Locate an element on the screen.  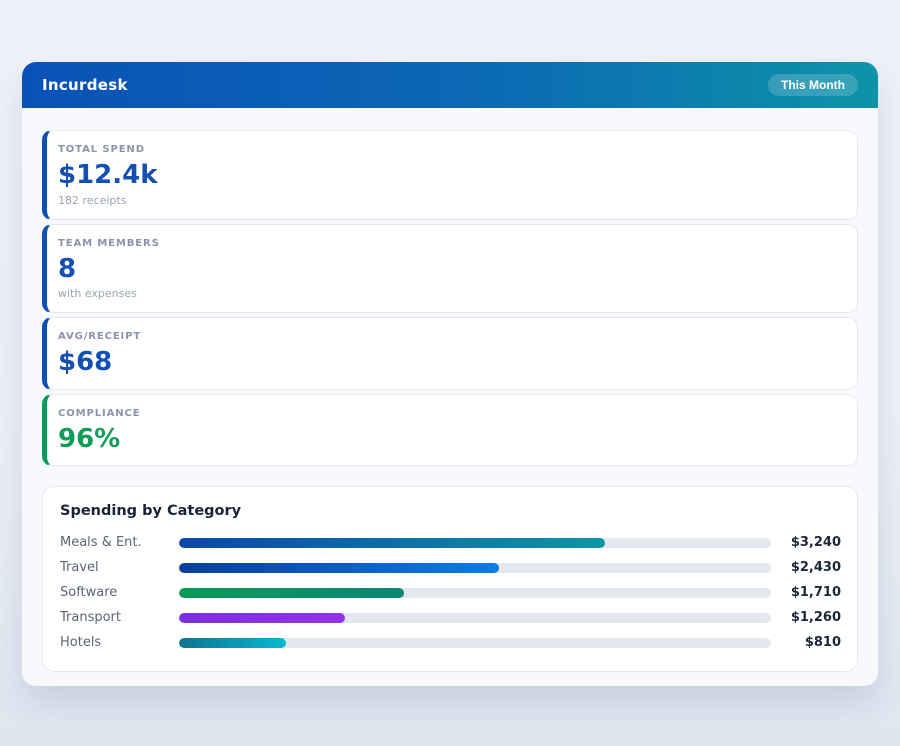
stat-value: 96% is located at coordinates (89, 438).